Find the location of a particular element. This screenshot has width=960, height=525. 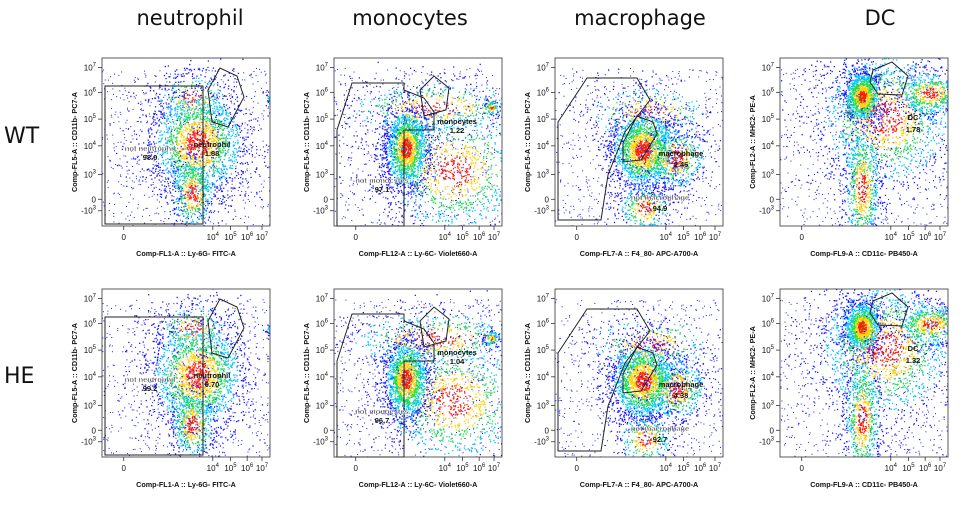

gate-name-label: not monocytes is located at coordinates (381, 411).